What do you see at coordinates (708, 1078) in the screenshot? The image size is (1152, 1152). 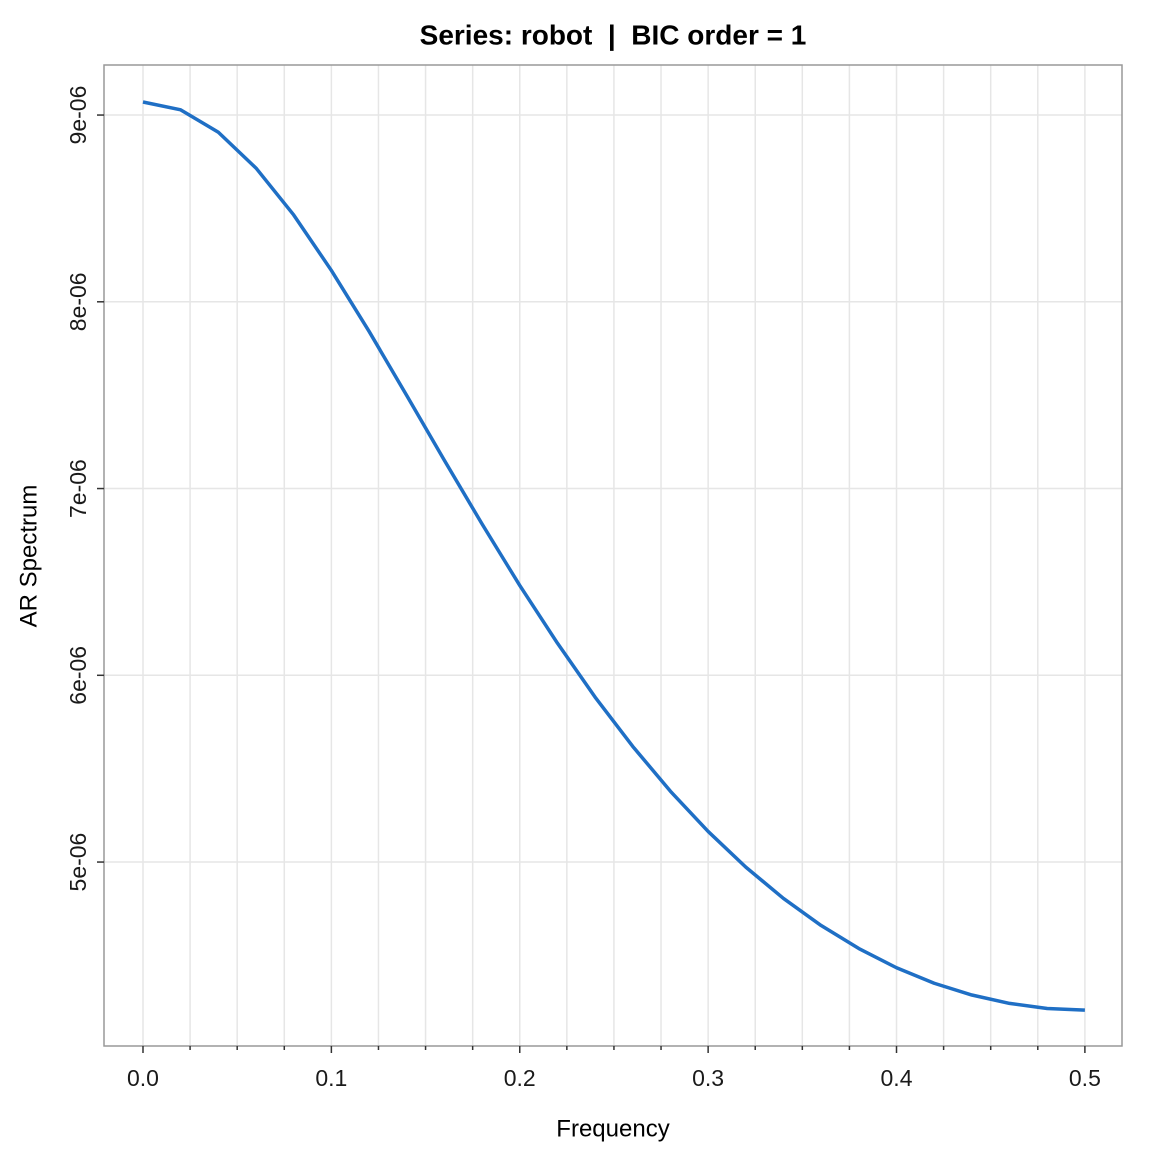 I see `x-tick-label: 0.3` at bounding box center [708, 1078].